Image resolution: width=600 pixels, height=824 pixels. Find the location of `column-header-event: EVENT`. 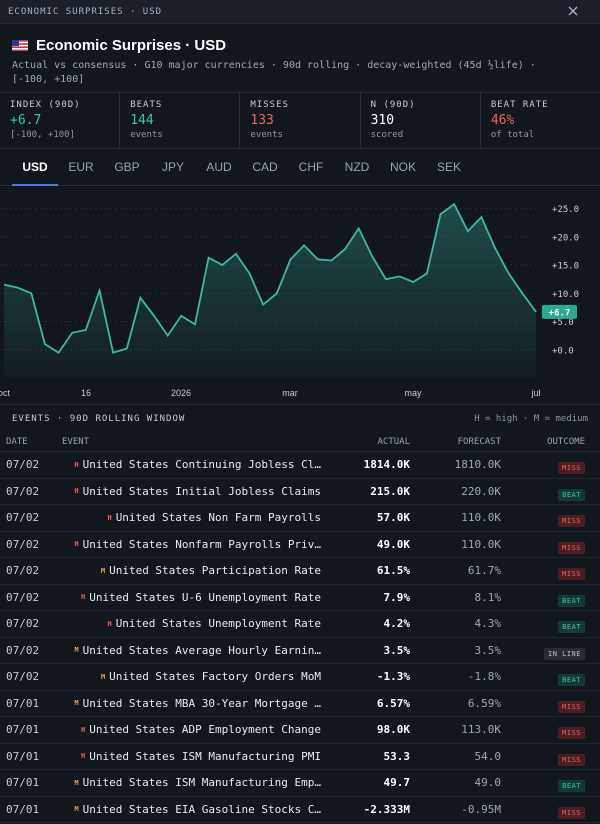

column-header-event: EVENT is located at coordinates (76, 441).